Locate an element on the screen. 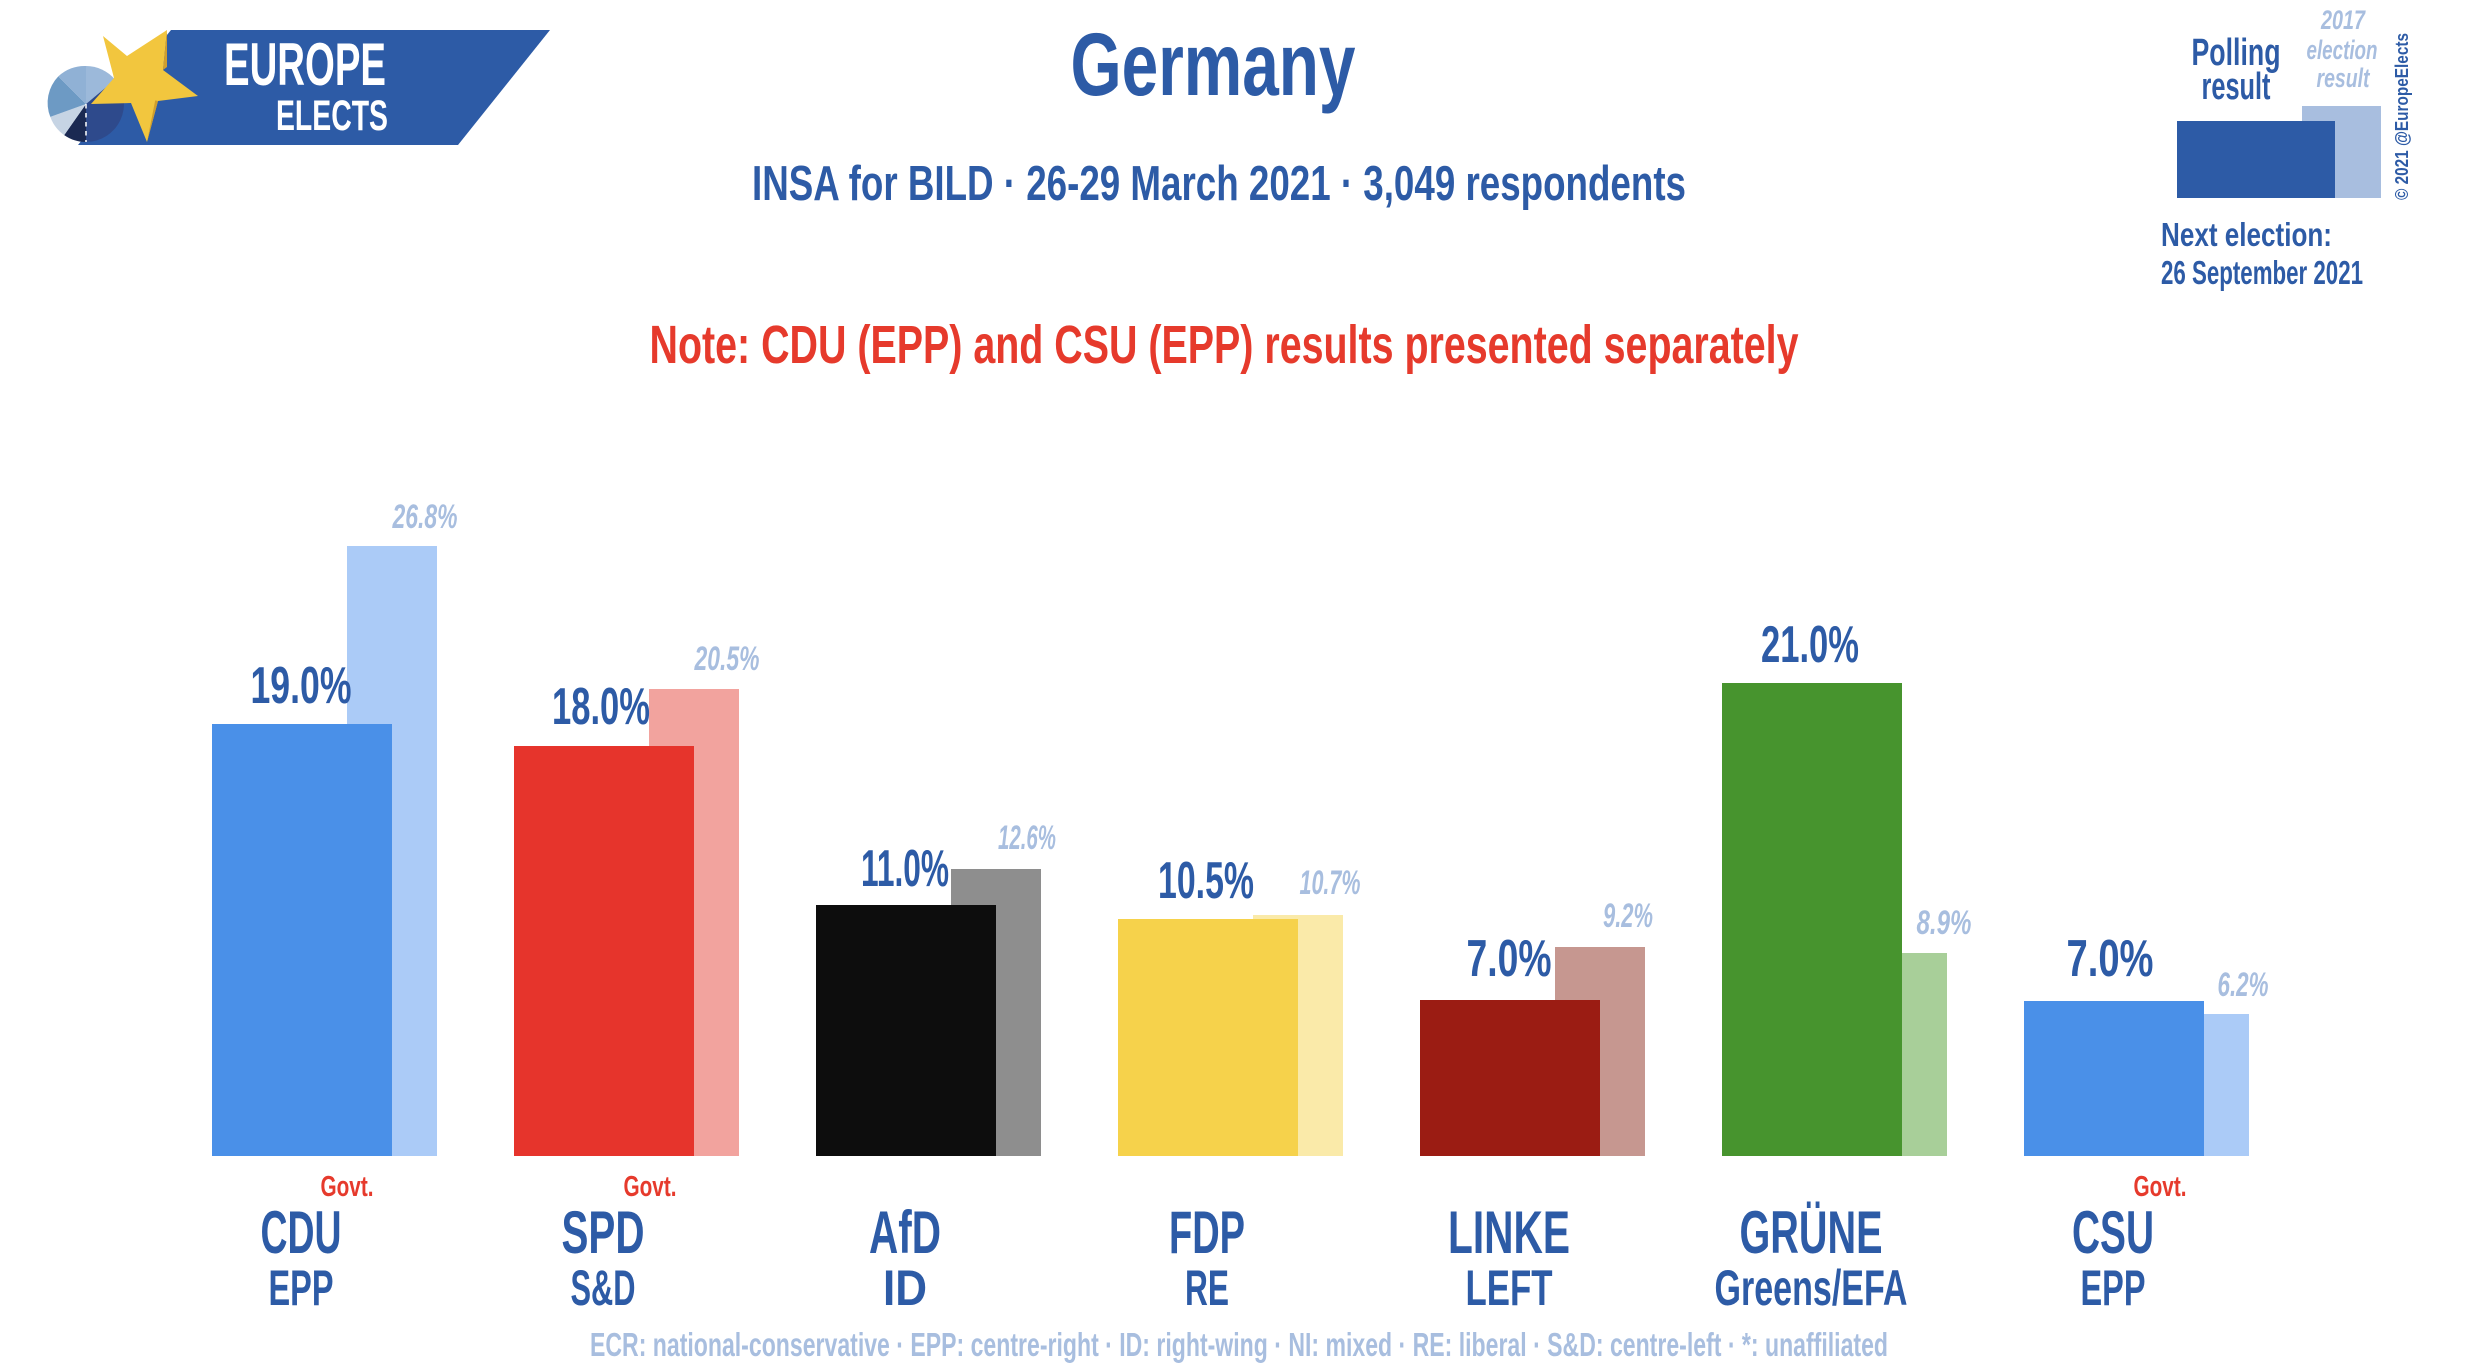  svg-text: 2017 is located at coordinates (2343, 20).